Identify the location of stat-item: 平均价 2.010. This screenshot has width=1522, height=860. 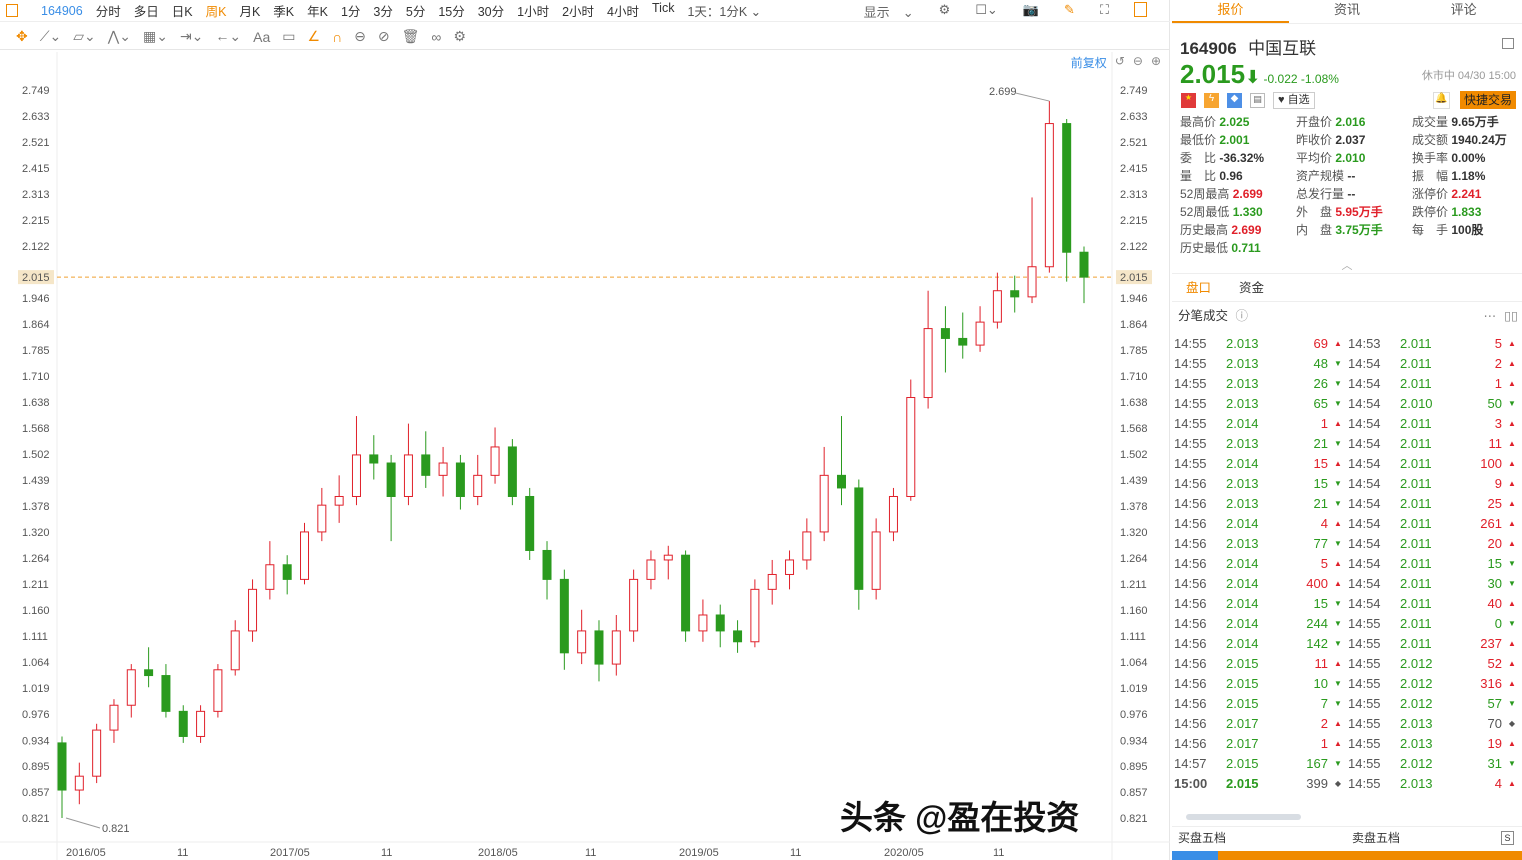
(1354, 158).